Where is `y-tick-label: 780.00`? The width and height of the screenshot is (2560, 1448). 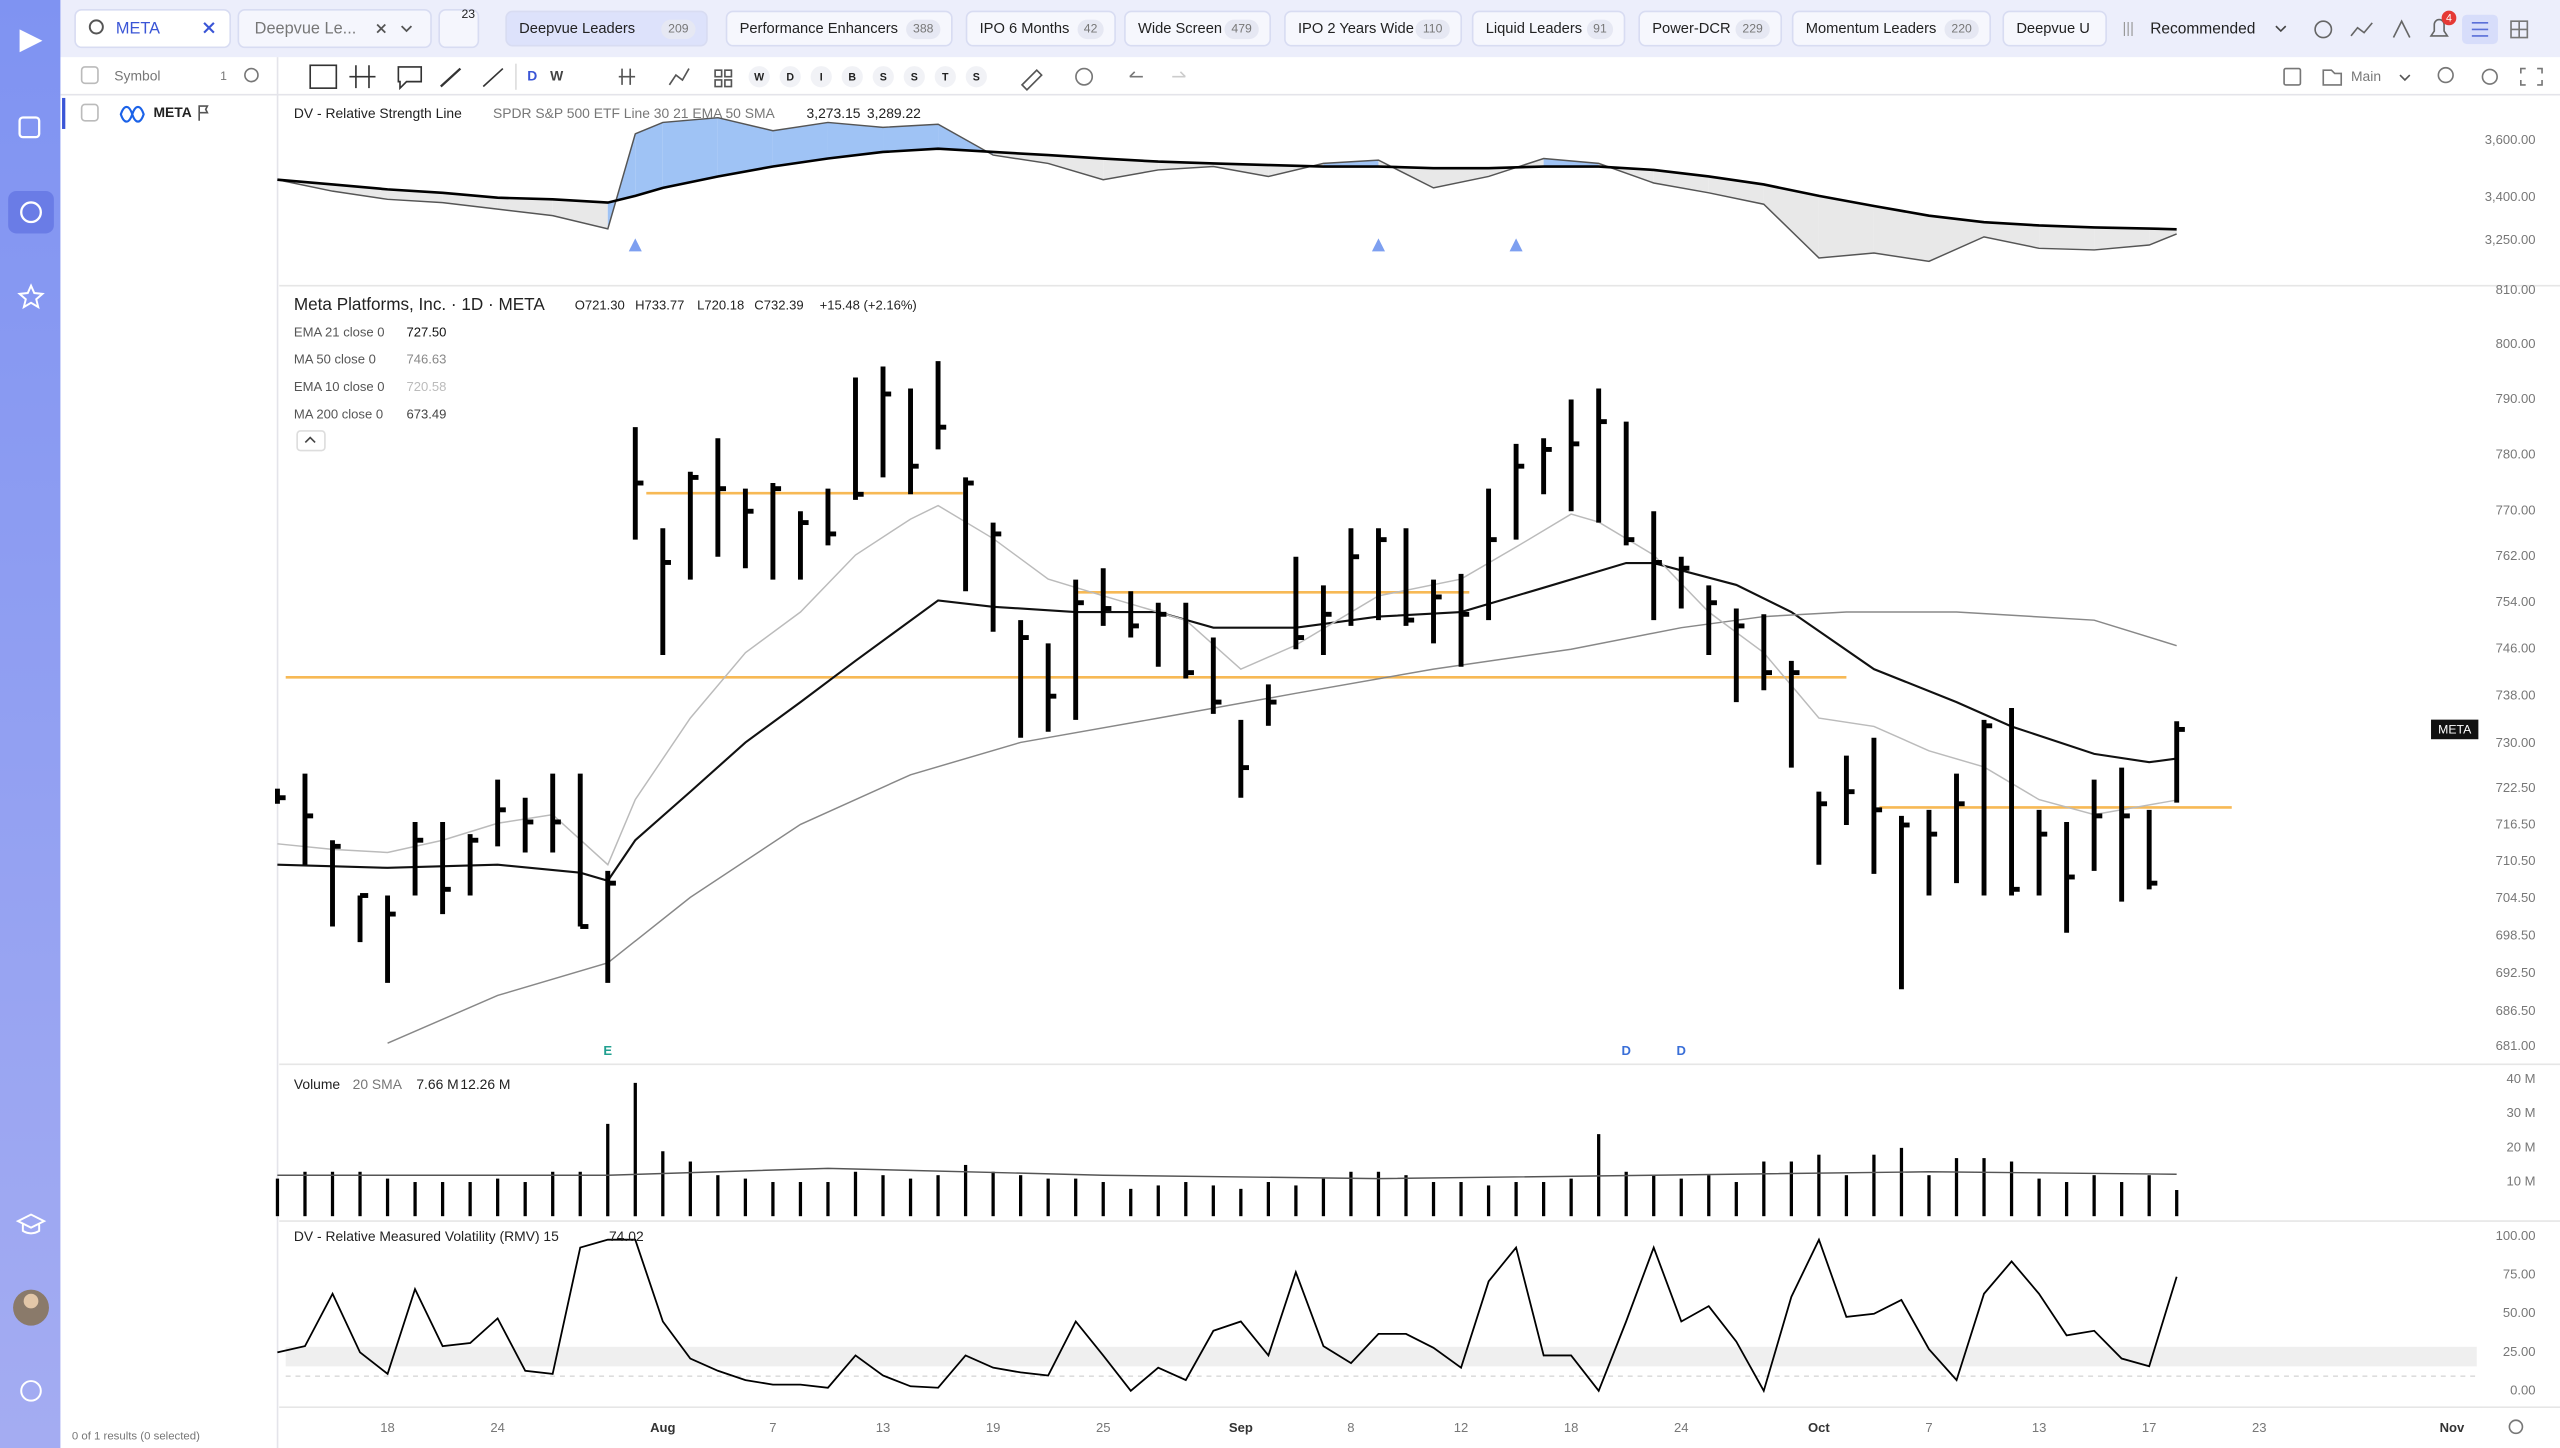
y-tick-label: 780.00 is located at coordinates (2516, 453).